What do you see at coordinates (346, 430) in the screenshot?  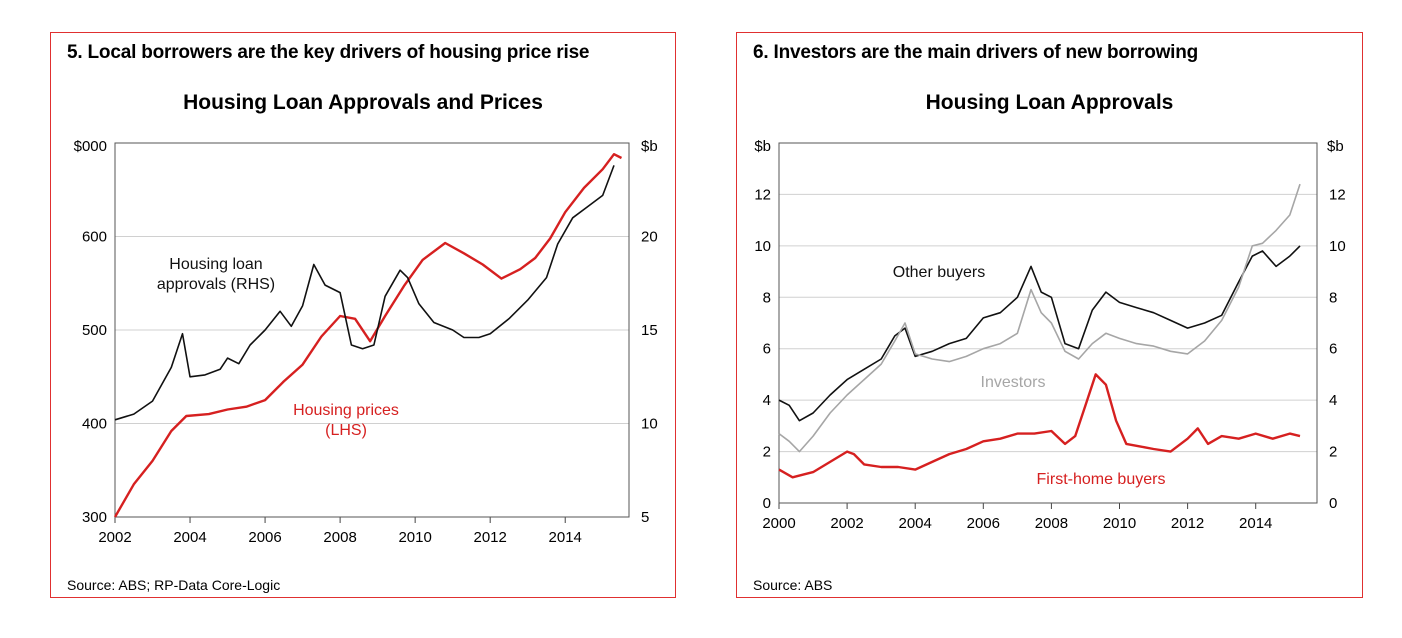 I see `series-annotation: (LHS)` at bounding box center [346, 430].